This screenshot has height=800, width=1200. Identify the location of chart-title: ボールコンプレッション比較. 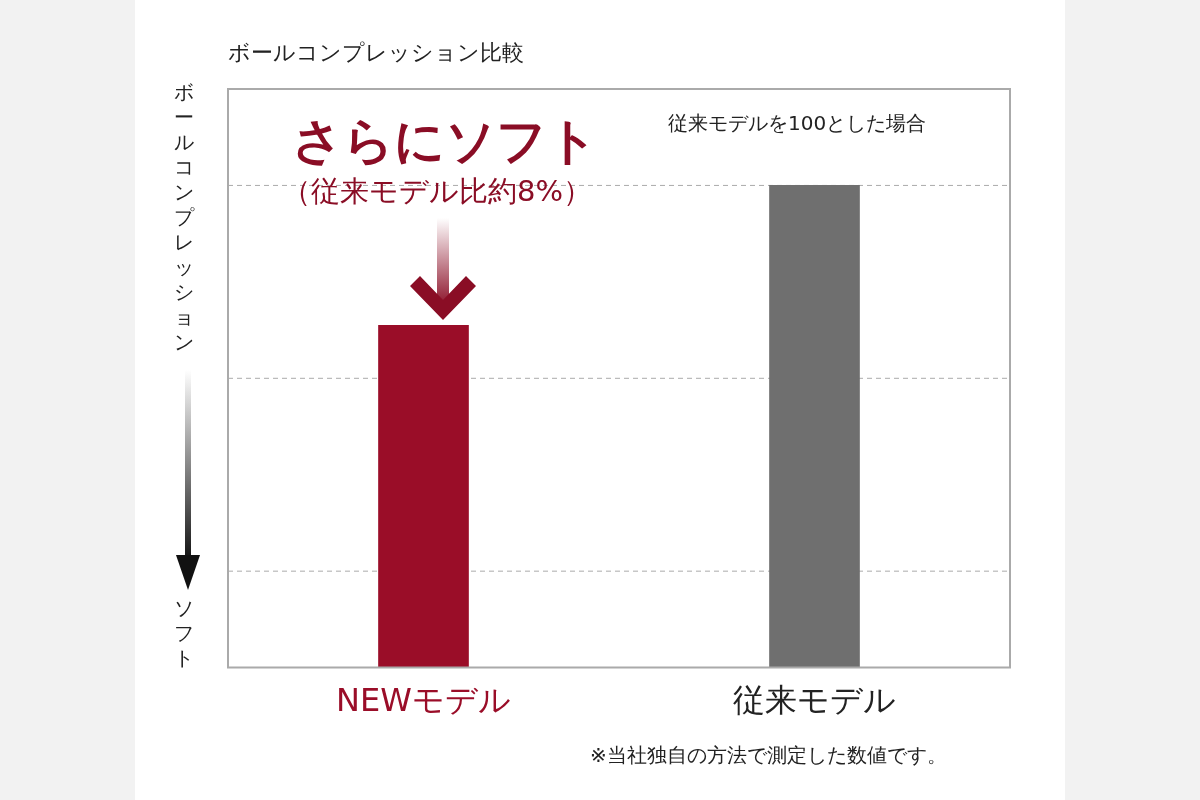
(376, 53).